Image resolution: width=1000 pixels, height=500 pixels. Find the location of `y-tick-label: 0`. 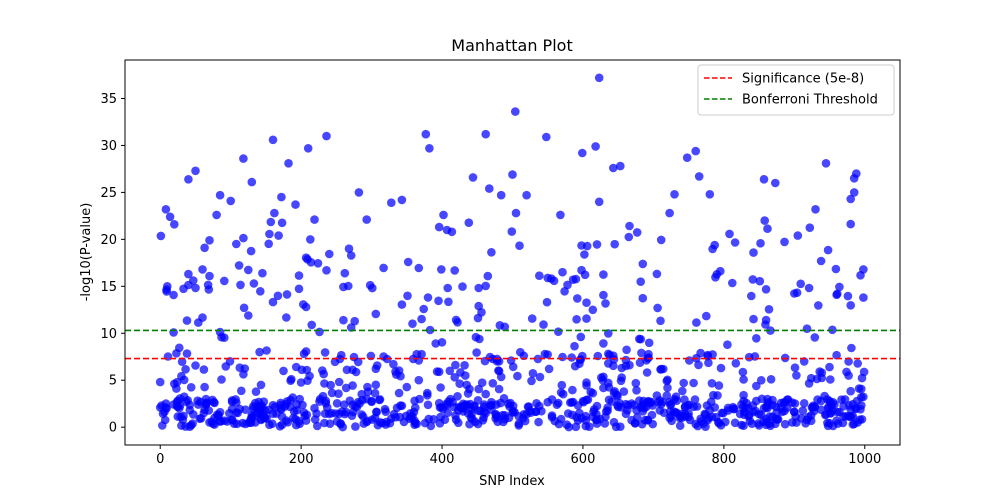

y-tick-label: 0 is located at coordinates (113, 428).